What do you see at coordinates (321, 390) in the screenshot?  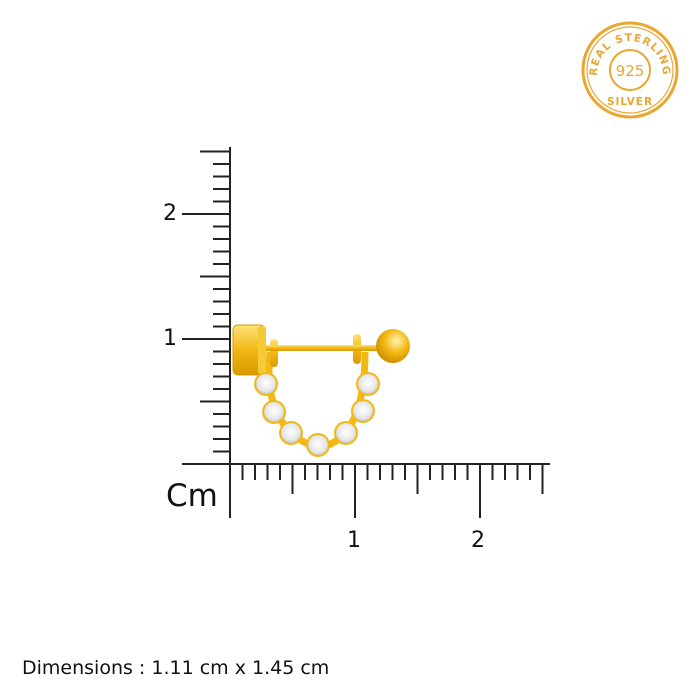 I see `earring-image` at bounding box center [321, 390].